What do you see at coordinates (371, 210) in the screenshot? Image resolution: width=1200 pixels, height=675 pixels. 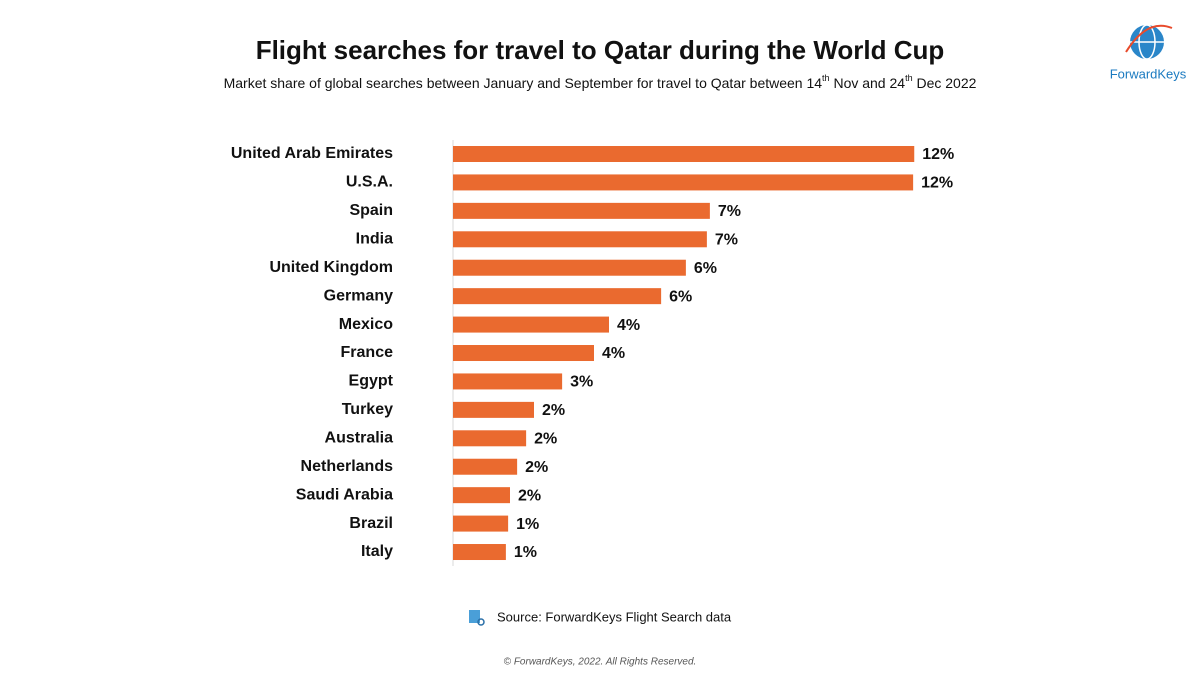 I see `y-tick-label: Spain` at bounding box center [371, 210].